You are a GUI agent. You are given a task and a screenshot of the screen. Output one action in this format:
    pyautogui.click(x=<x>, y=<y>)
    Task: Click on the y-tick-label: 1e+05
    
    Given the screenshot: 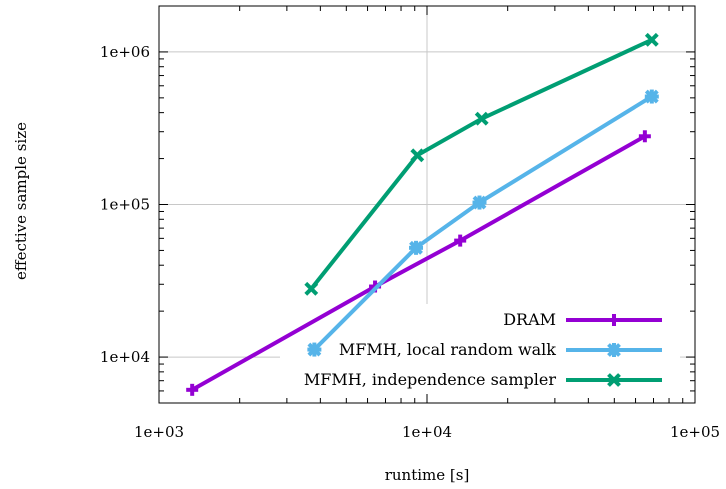 What is the action you would take?
    pyautogui.click(x=125, y=205)
    